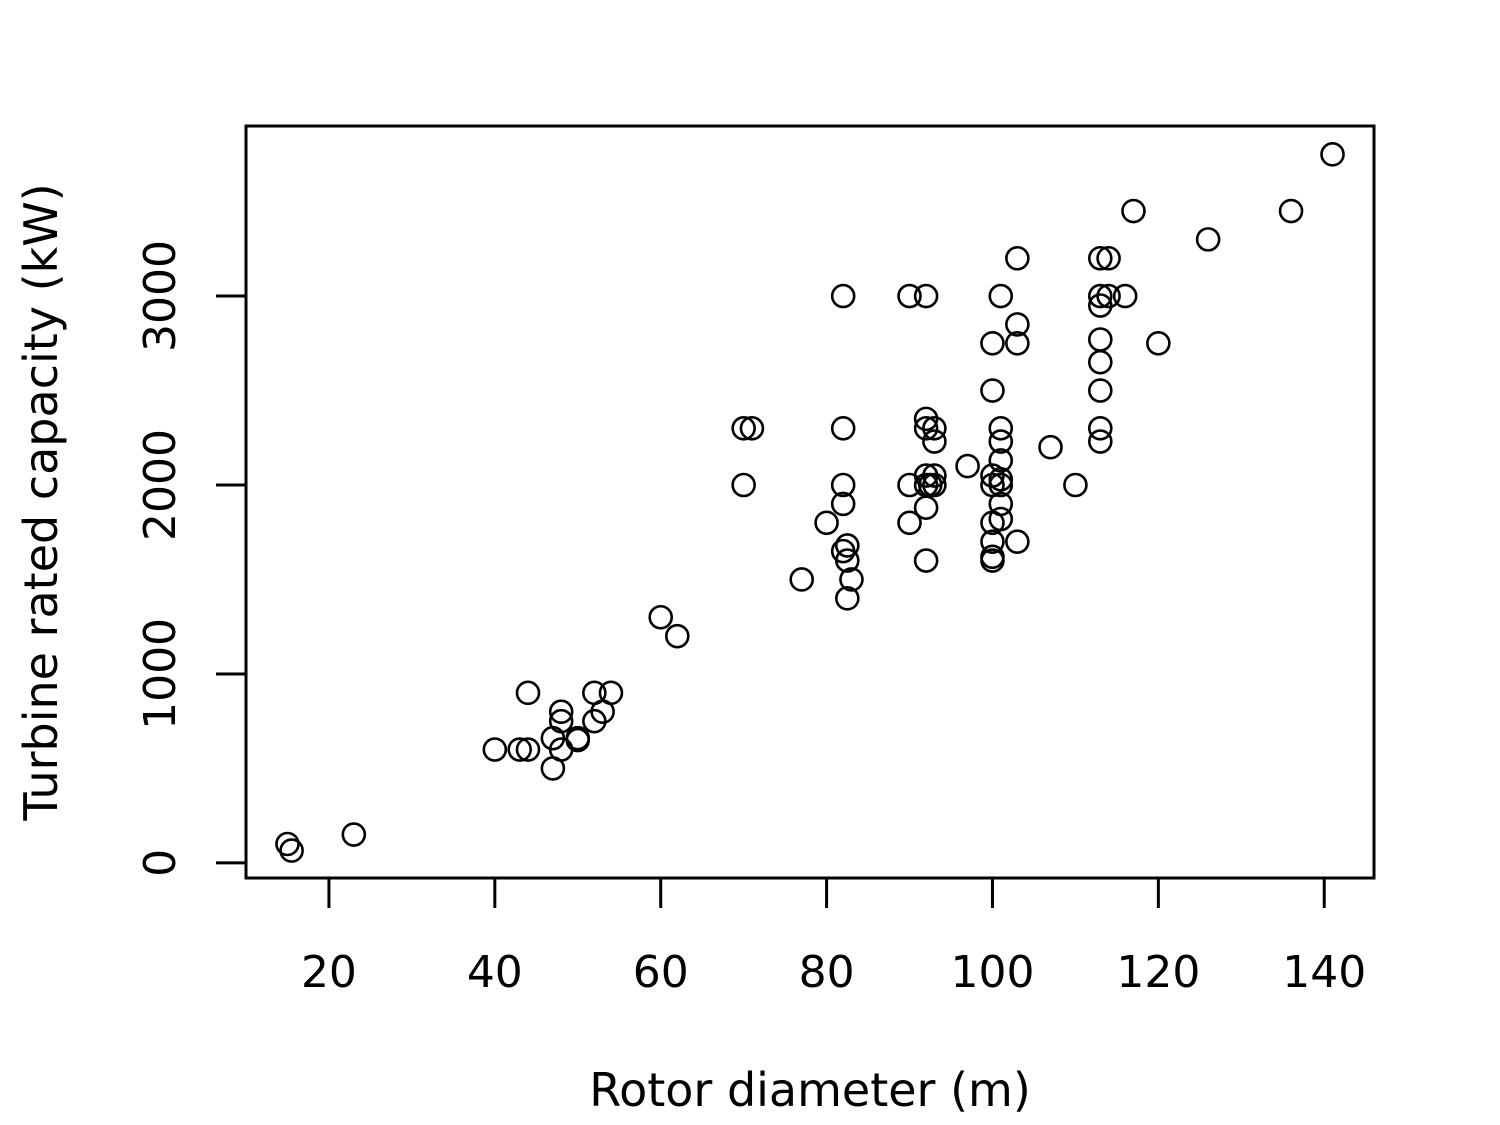  What do you see at coordinates (191, 558) in the screenshot?
I see `y-axis: 0 1000 2000 3000` at bounding box center [191, 558].